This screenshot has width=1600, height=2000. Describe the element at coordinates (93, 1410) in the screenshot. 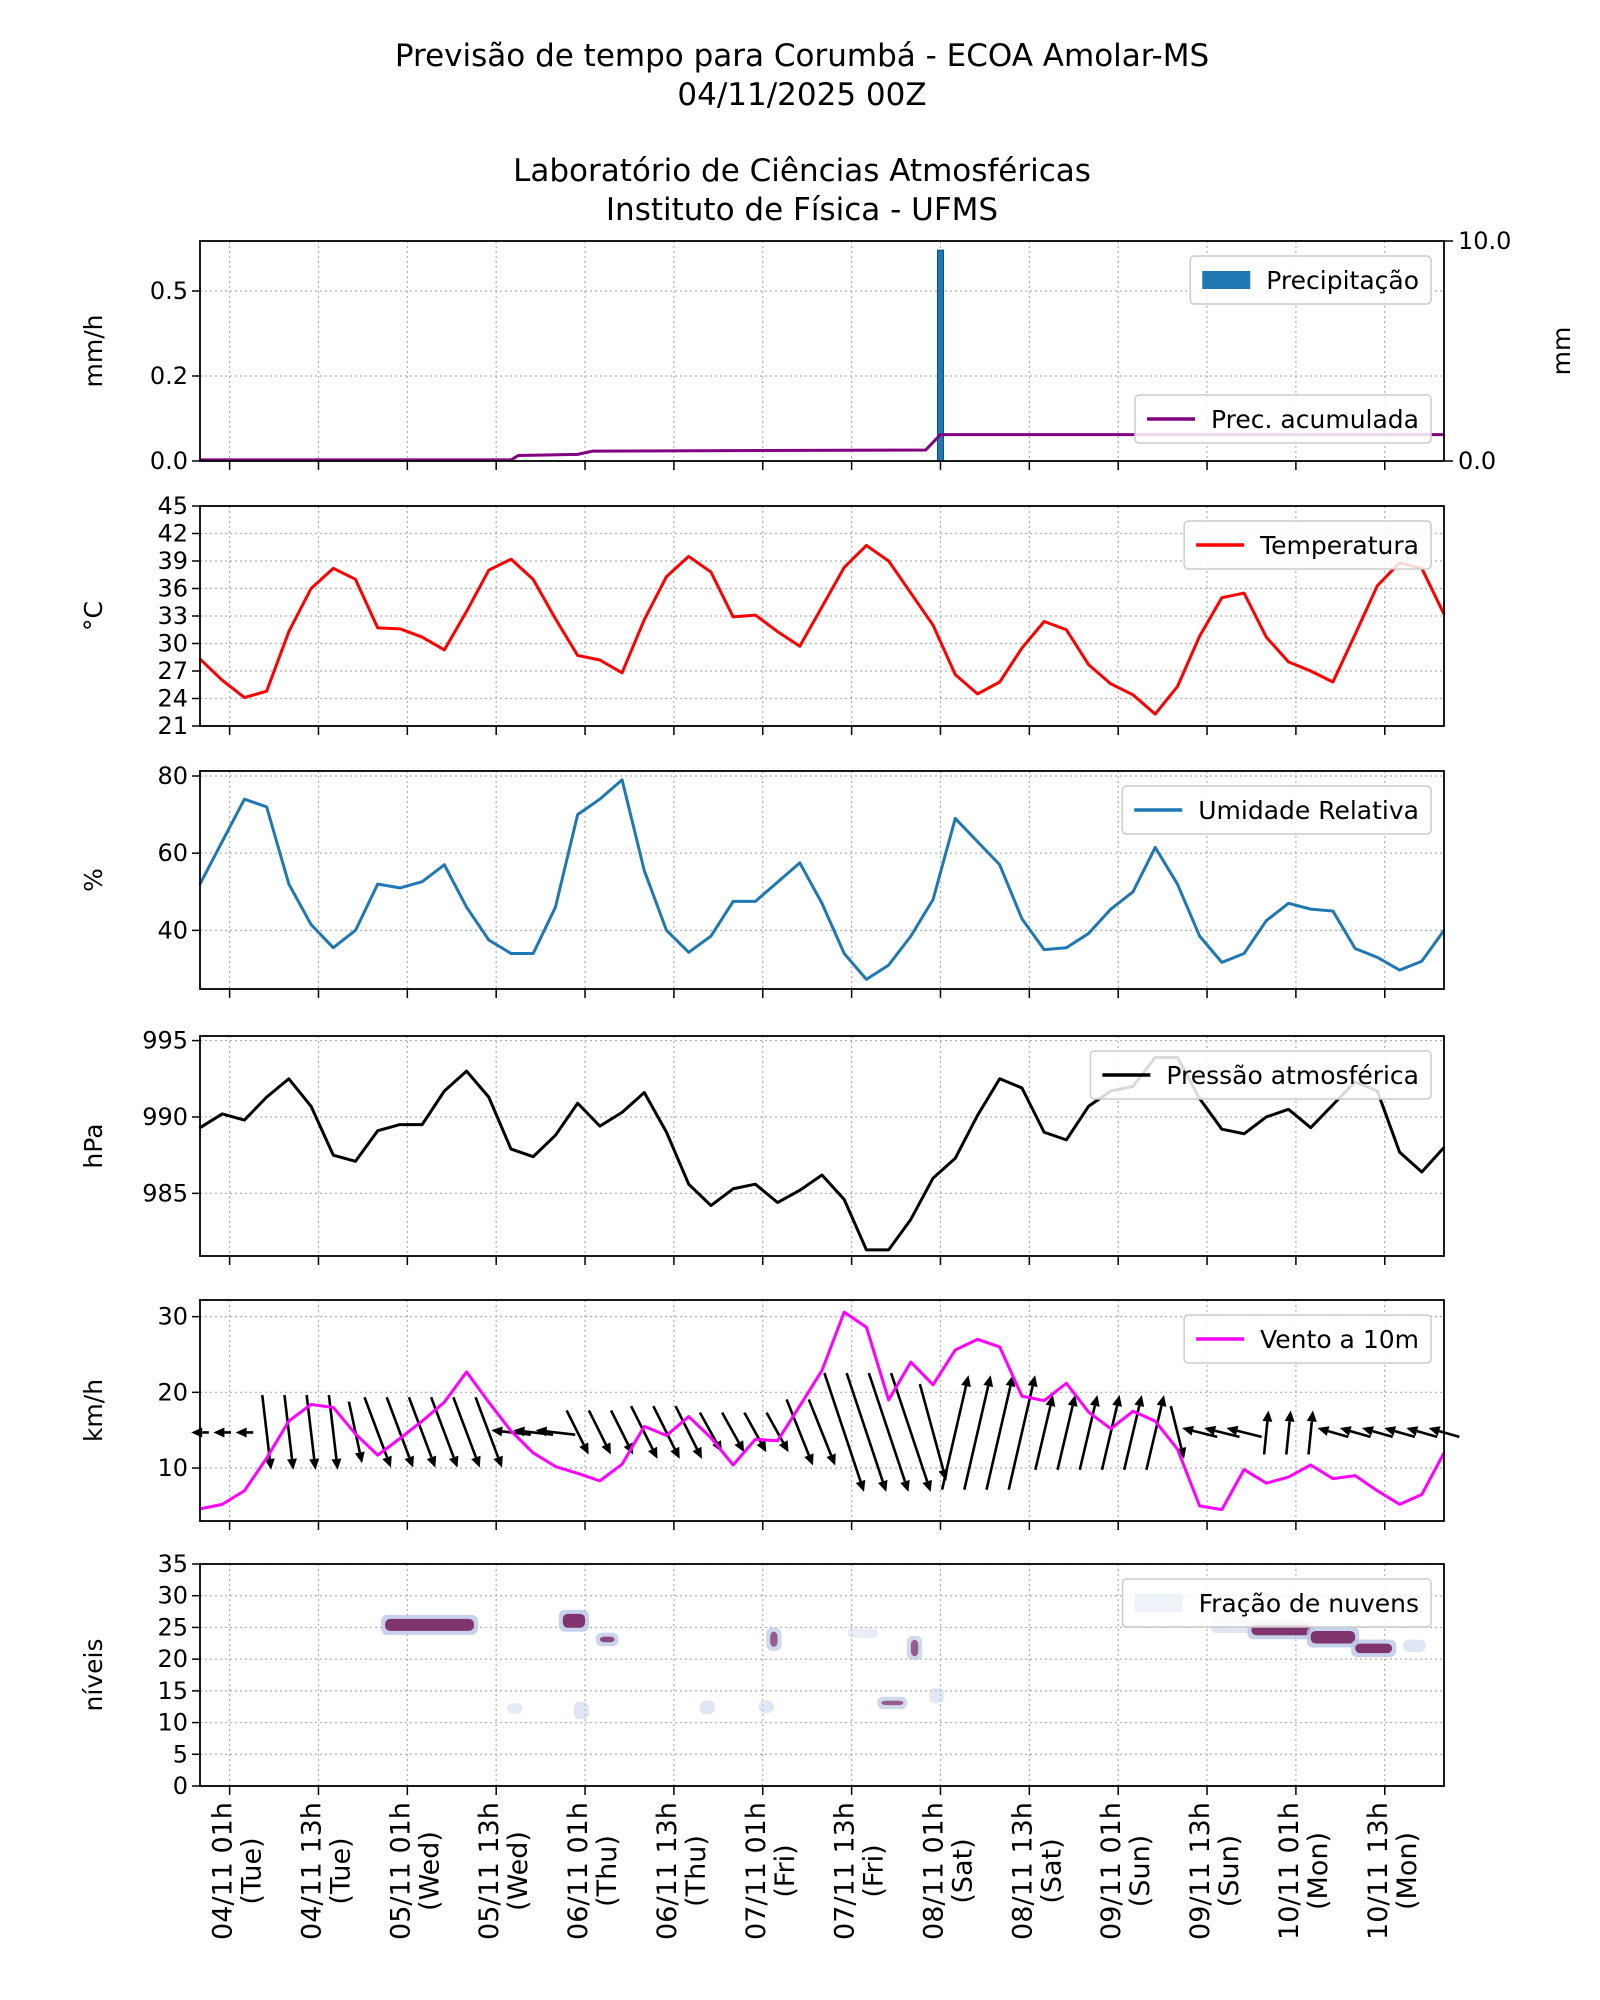

I see `y-axis-label: km/h` at that location.